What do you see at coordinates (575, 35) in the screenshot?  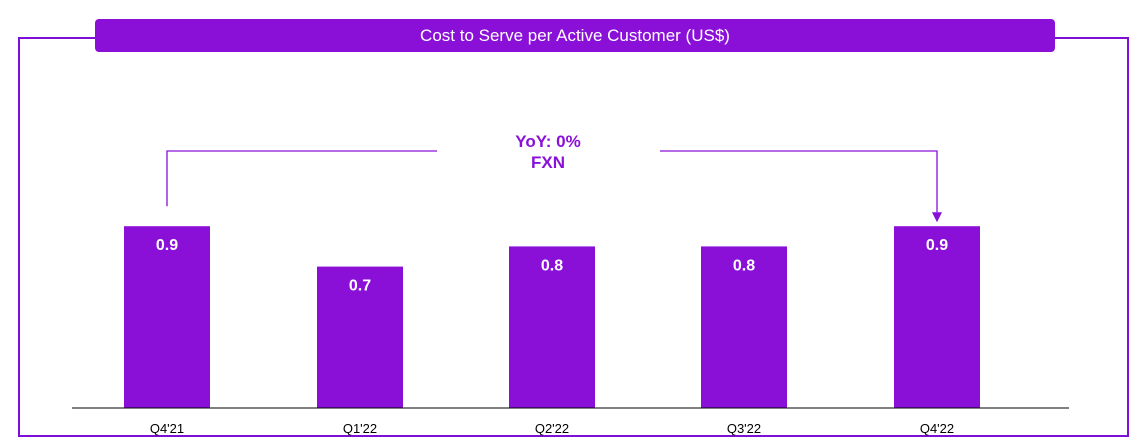 I see `chart-title: Cost to Serve per Active Customer (US$)` at bounding box center [575, 35].